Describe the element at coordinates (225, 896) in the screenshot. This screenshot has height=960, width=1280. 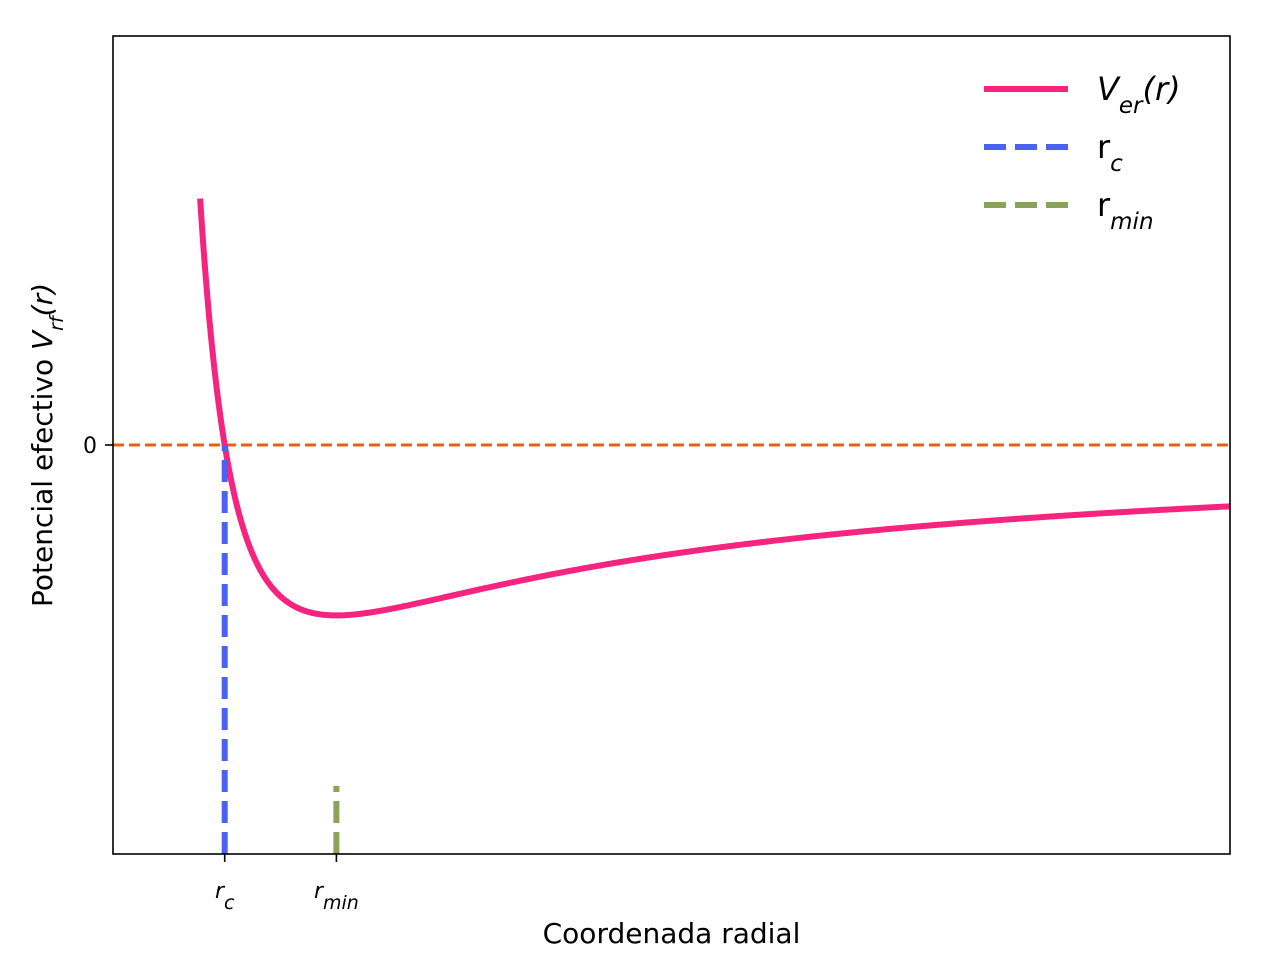
I see `x-tick-label: rc` at that location.